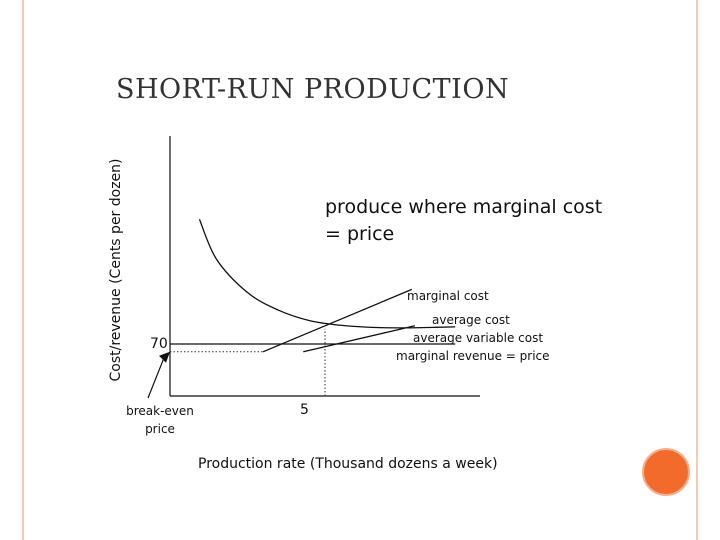 This screenshot has height=540, width=720. I want to click on y-tick-label-70: 70, so click(159, 344).